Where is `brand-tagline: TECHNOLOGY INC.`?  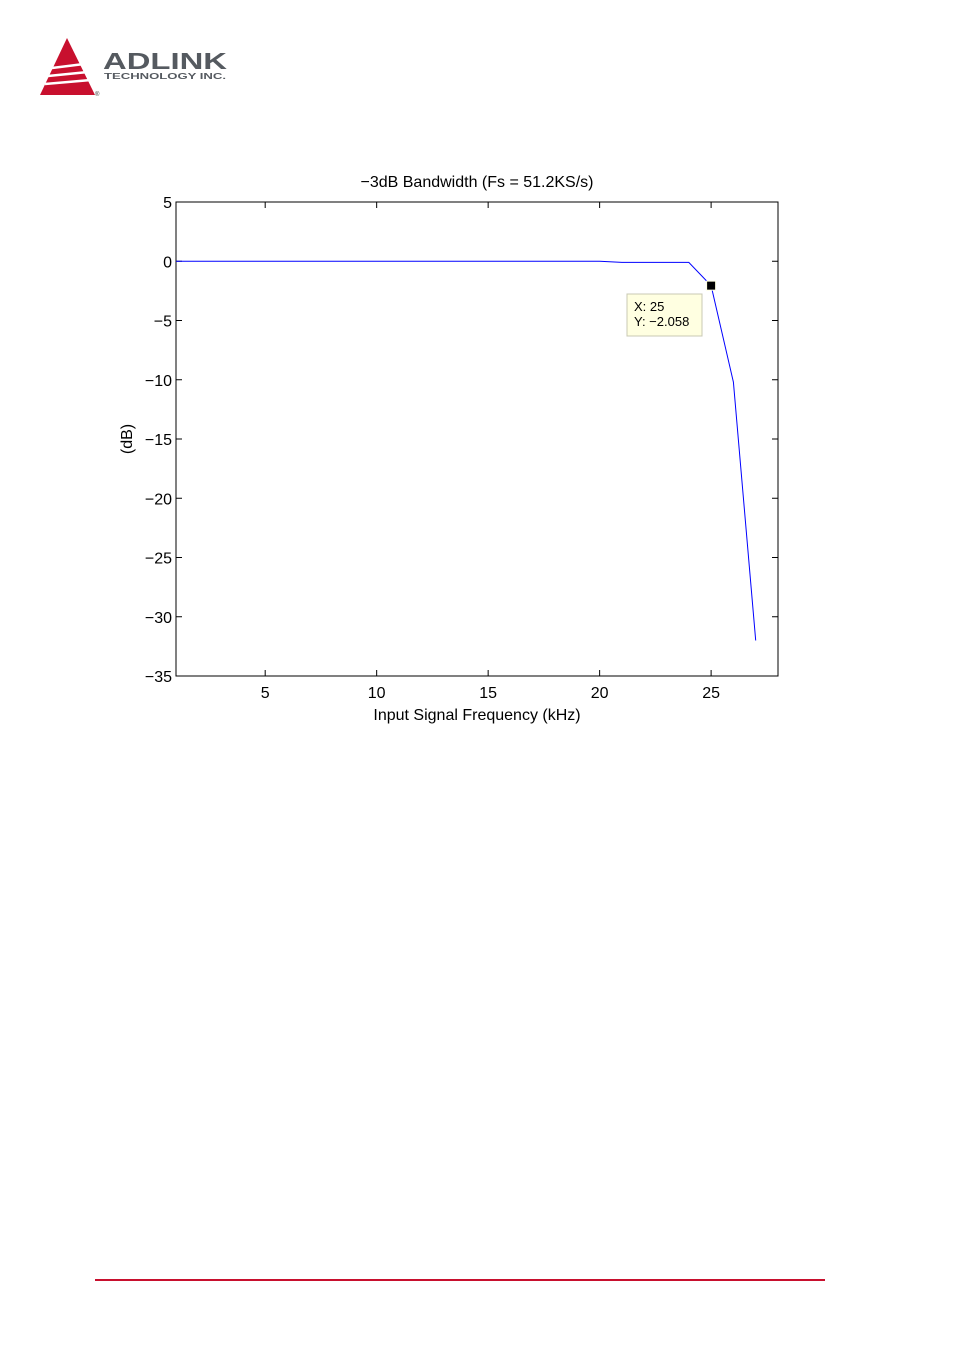 brand-tagline: TECHNOLOGY INC. is located at coordinates (165, 76).